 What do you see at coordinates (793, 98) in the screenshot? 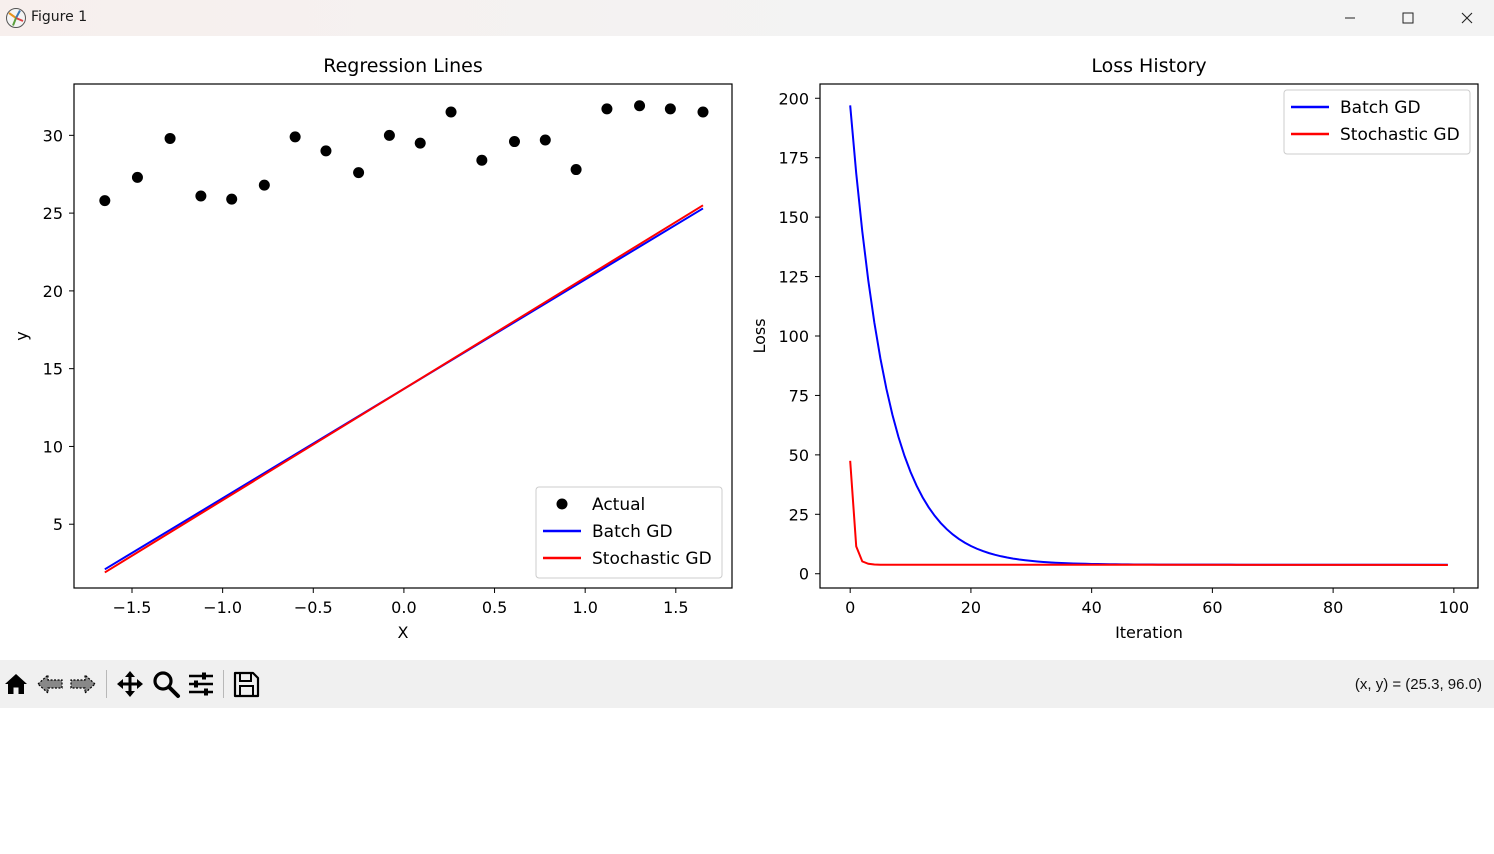
I see `y-tick-label: 200` at bounding box center [793, 98].